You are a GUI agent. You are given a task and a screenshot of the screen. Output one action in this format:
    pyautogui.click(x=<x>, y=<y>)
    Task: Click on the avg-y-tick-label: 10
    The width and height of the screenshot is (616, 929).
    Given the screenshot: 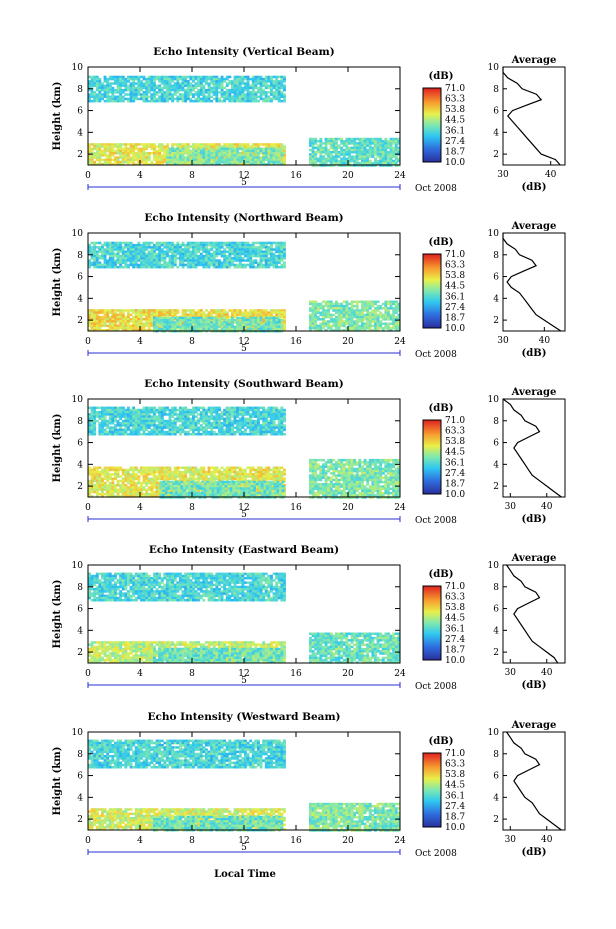 What is the action you would take?
    pyautogui.click(x=494, y=68)
    